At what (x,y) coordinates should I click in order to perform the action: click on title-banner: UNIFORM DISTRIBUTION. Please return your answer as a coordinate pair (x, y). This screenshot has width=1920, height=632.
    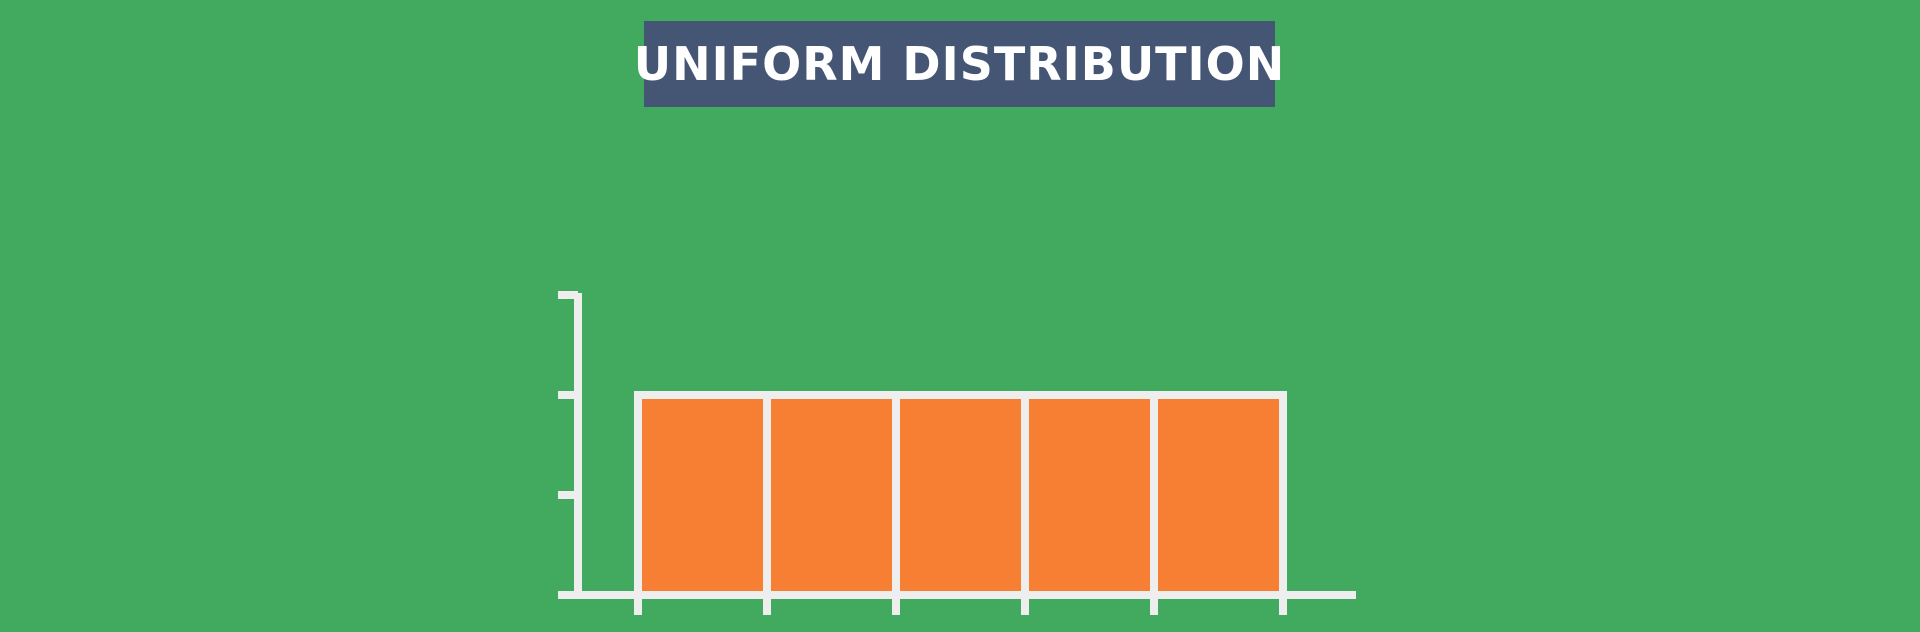
    Looking at the image, I should click on (959, 64).